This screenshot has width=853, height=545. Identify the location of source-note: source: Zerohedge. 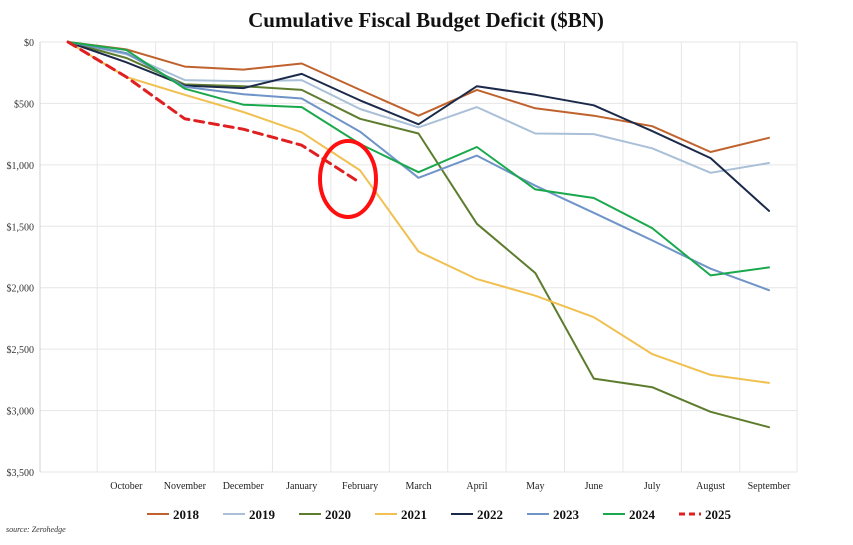
(36, 529).